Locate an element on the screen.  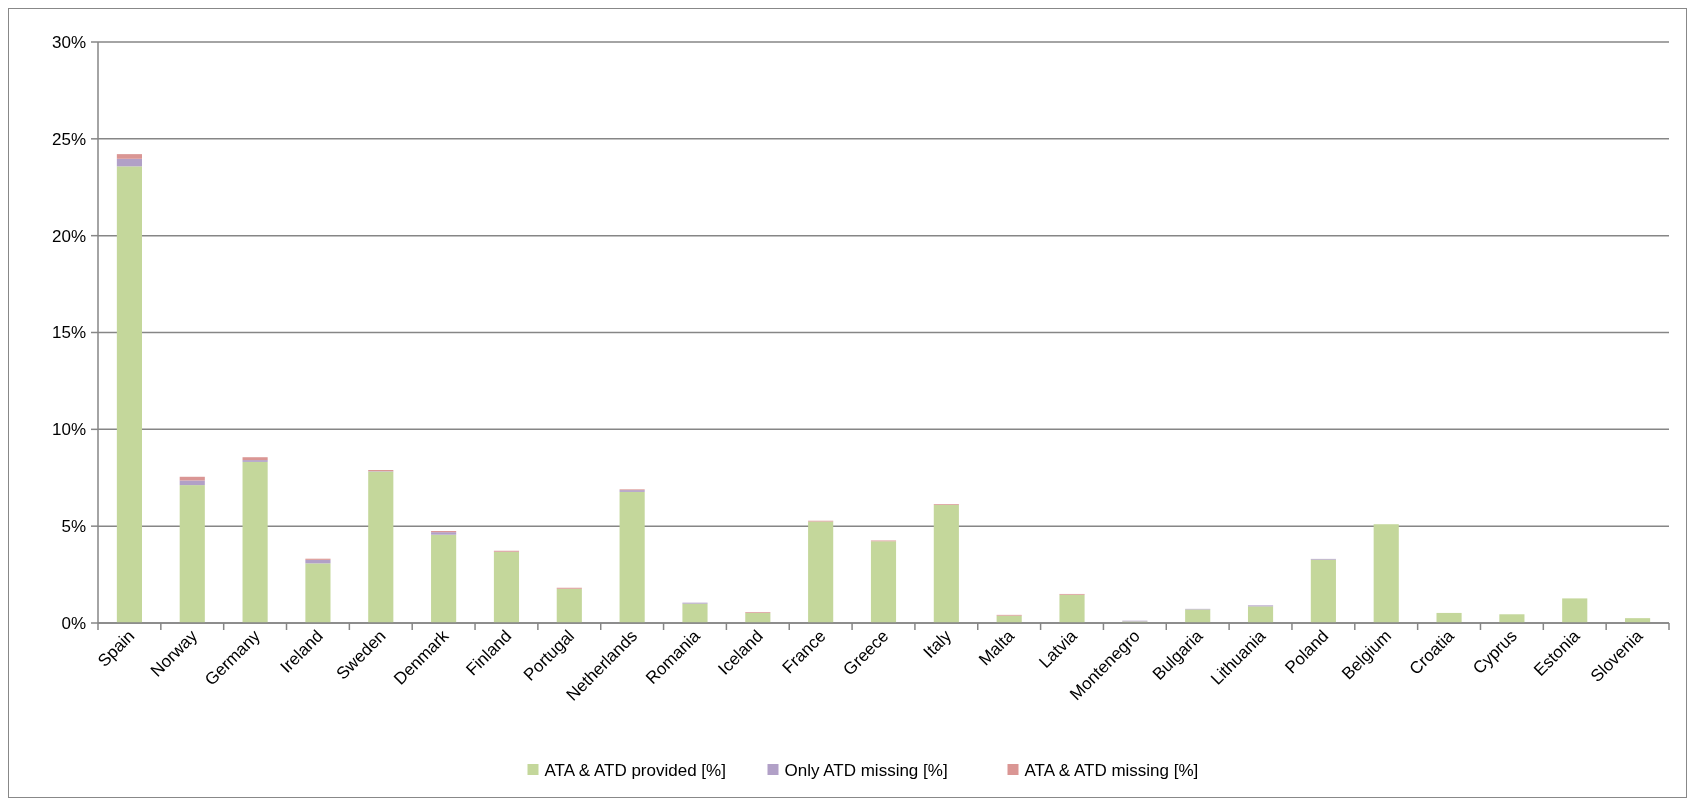
legend-label: ATA & ATD missing [%] is located at coordinates (1111, 770).